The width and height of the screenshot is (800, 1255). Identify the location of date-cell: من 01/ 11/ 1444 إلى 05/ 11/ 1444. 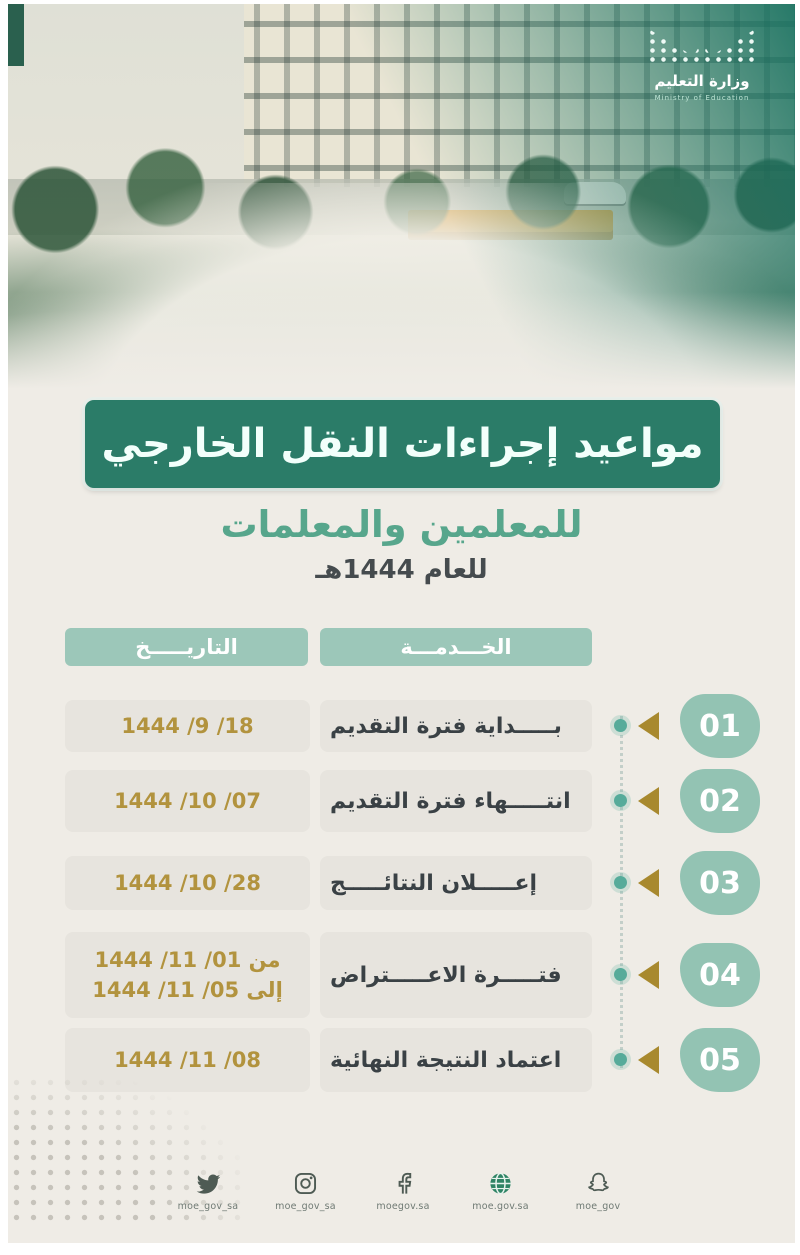
(187, 975).